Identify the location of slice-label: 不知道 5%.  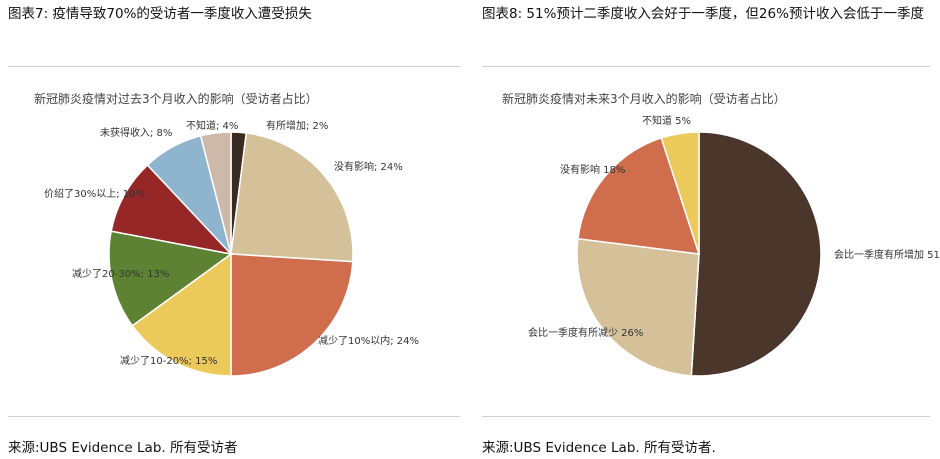
(666, 120).